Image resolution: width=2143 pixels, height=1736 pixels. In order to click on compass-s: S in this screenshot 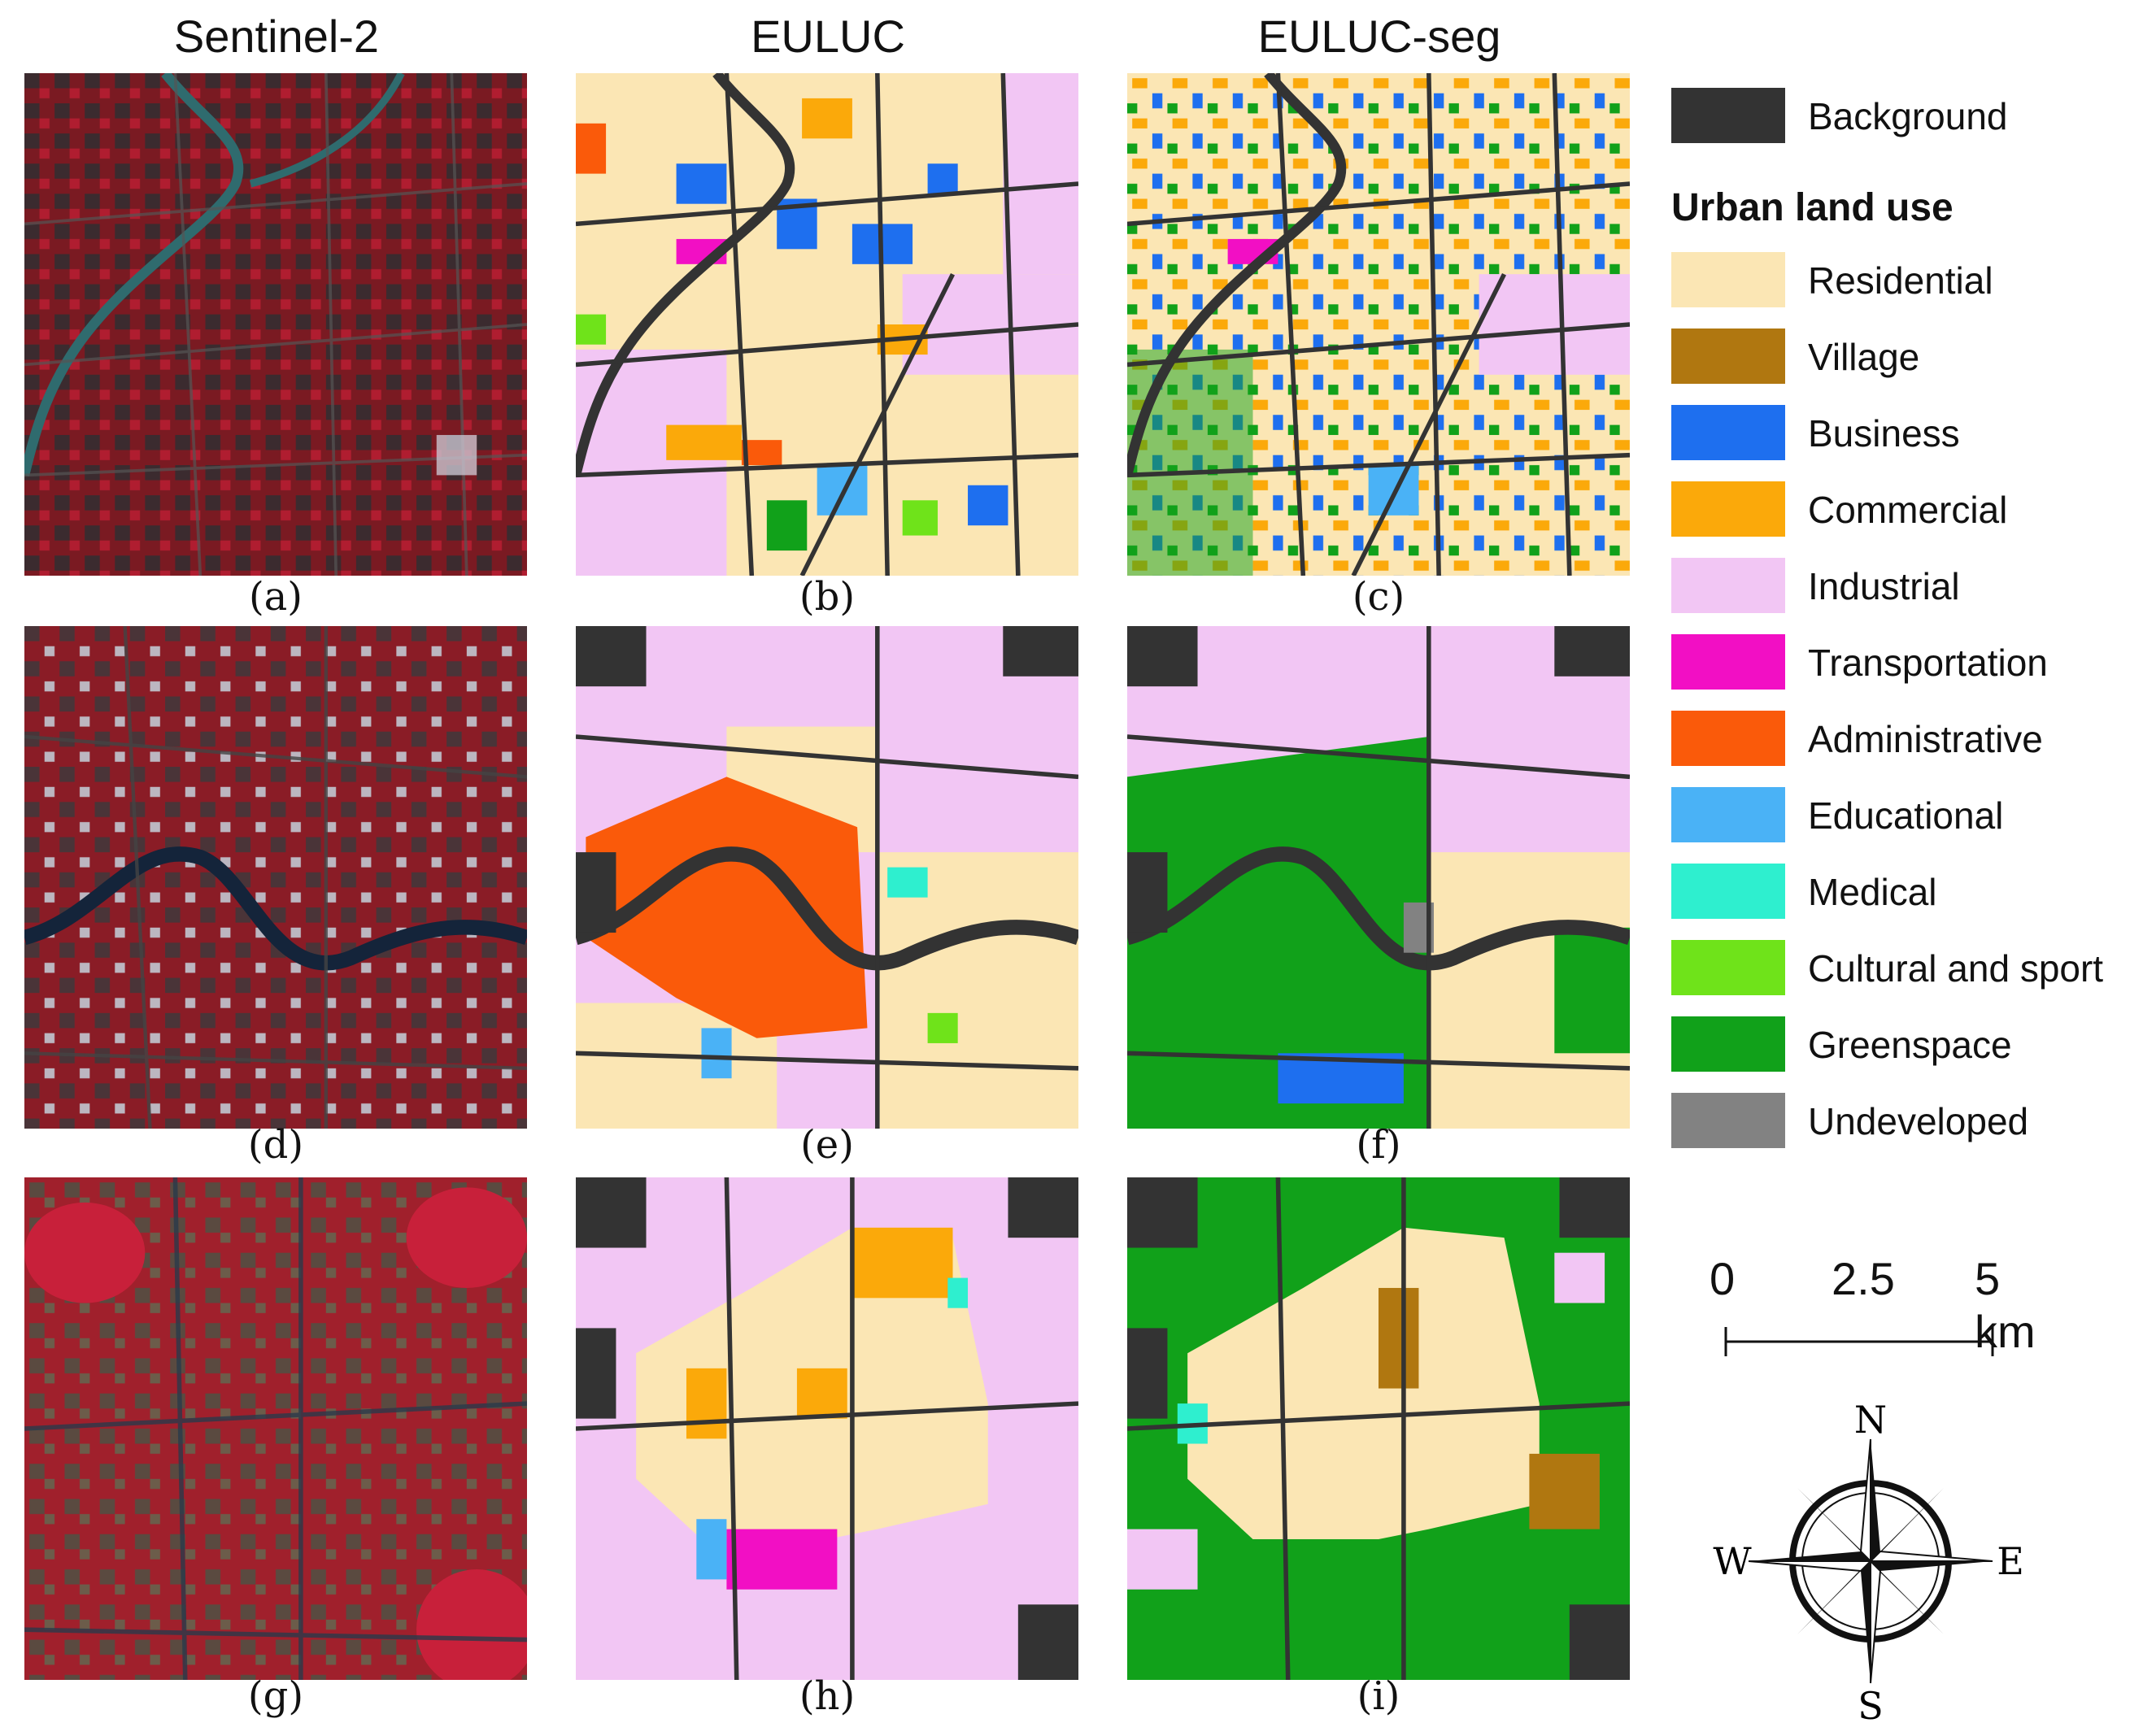, I will do `click(1871, 1706)`.